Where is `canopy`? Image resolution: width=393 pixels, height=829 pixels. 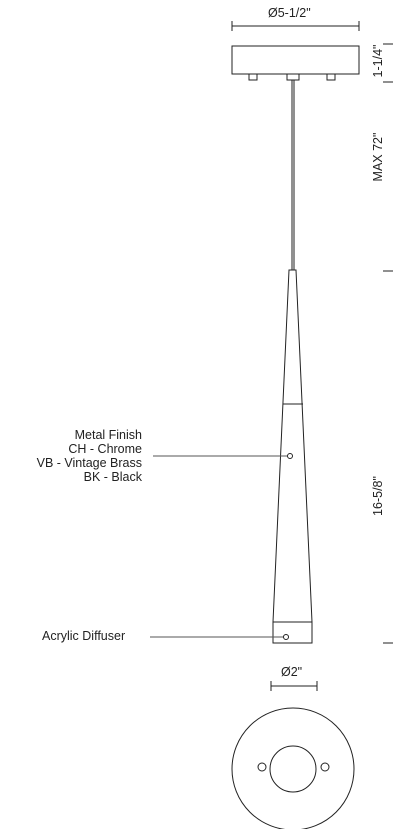 canopy is located at coordinates (295, 60).